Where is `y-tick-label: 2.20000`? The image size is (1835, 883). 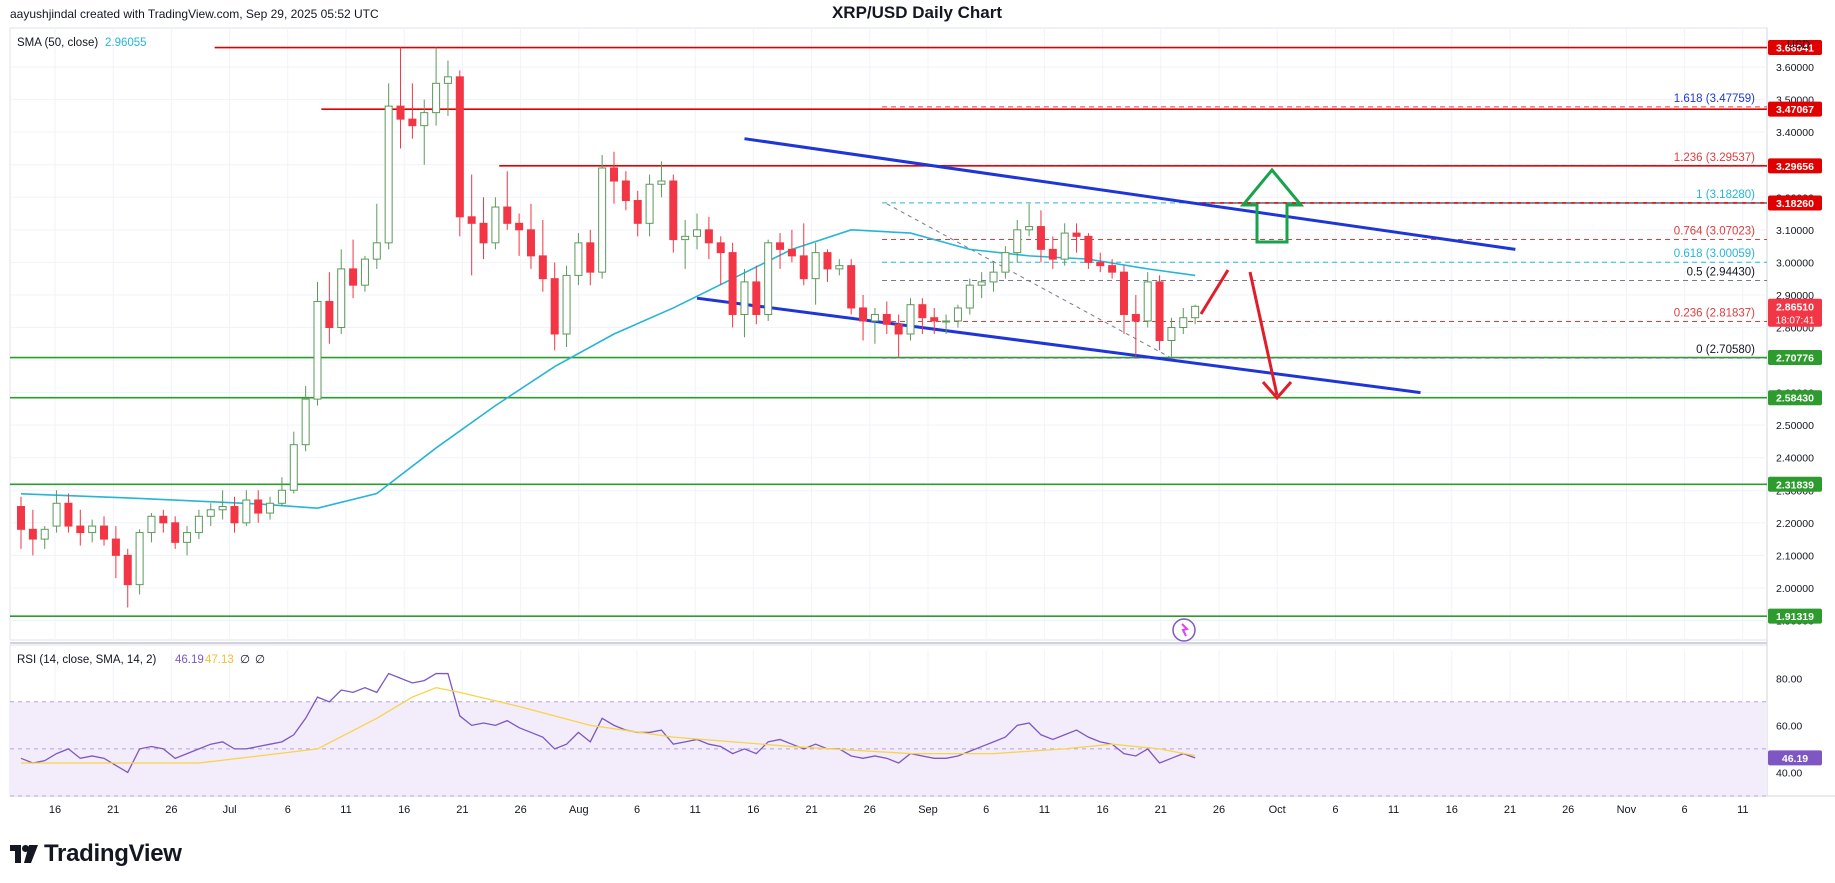
y-tick-label: 2.20000 is located at coordinates (1795, 524).